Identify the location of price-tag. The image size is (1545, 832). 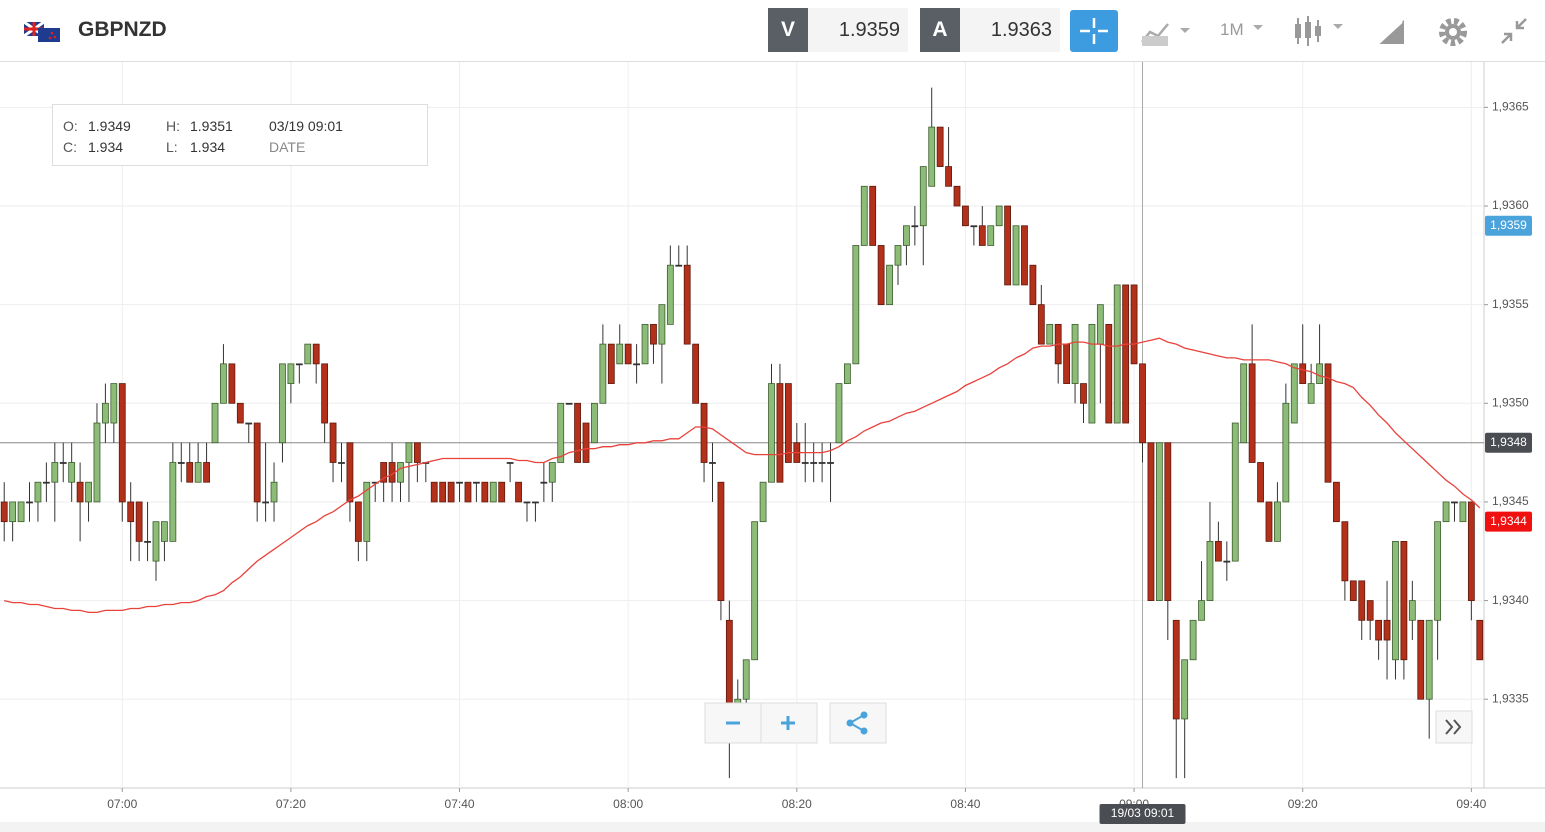
(1508, 225).